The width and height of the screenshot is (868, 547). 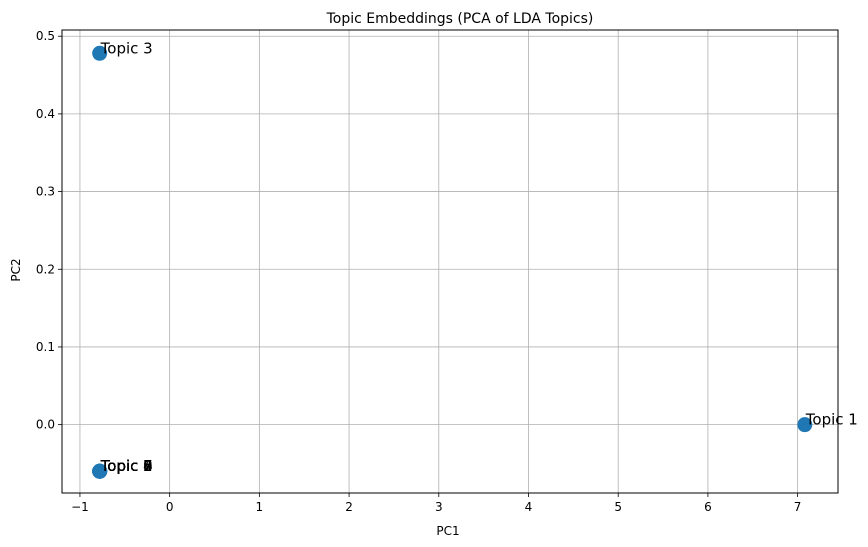 I want to click on data-label: Topic 0, so click(x=126, y=466).